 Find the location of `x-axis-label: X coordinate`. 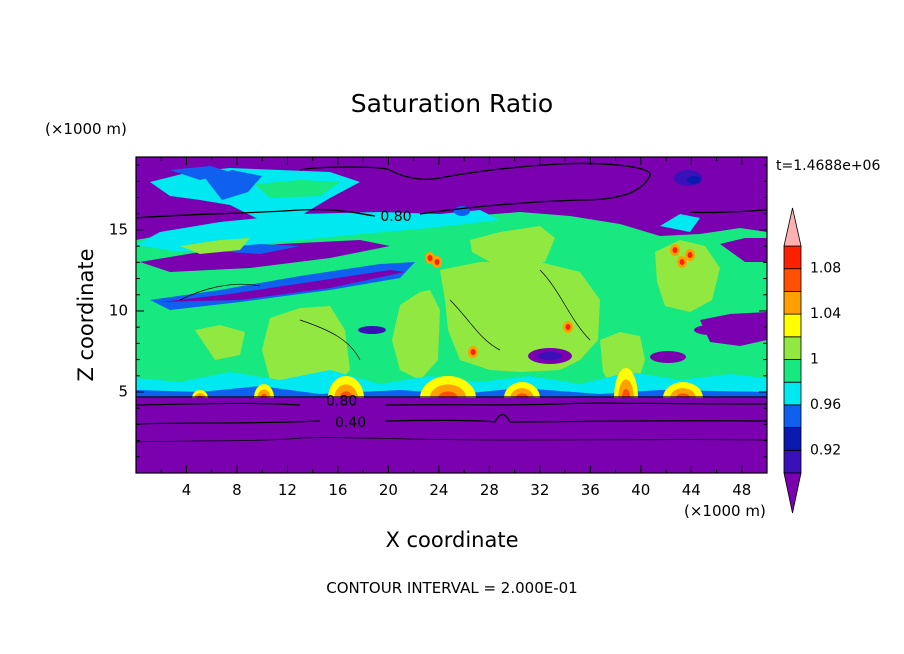

x-axis-label: X coordinate is located at coordinates (451, 540).